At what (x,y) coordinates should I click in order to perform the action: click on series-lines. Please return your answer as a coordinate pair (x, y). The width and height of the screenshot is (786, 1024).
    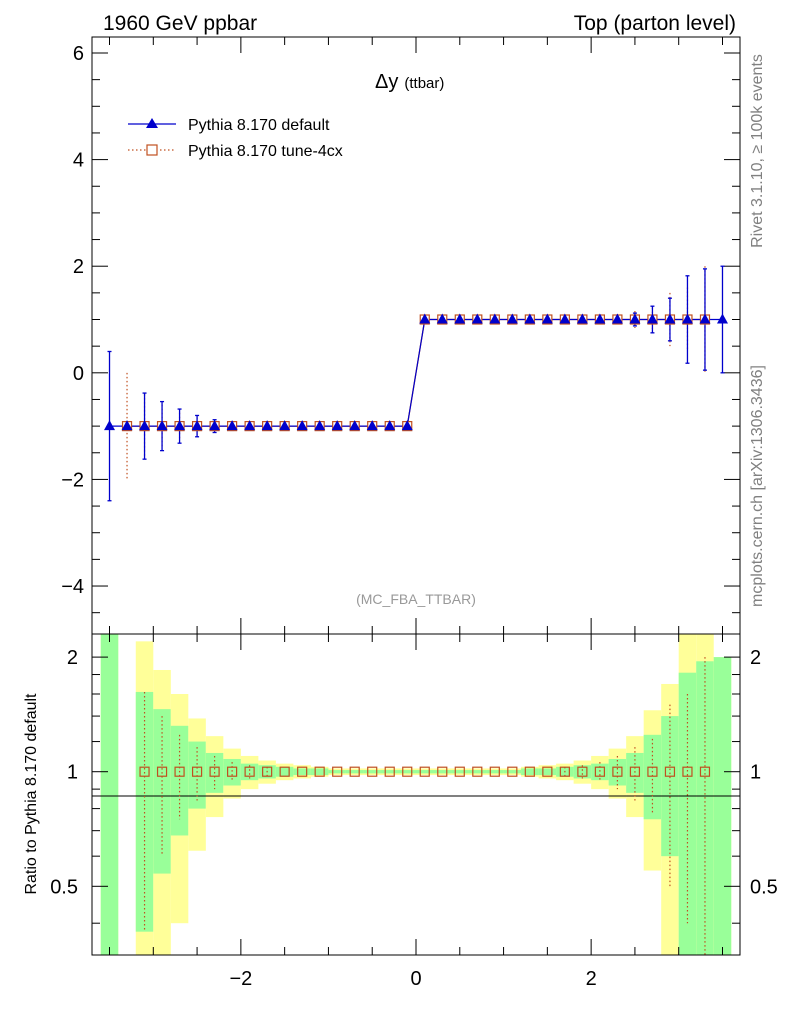
    Looking at the image, I should click on (416, 372).